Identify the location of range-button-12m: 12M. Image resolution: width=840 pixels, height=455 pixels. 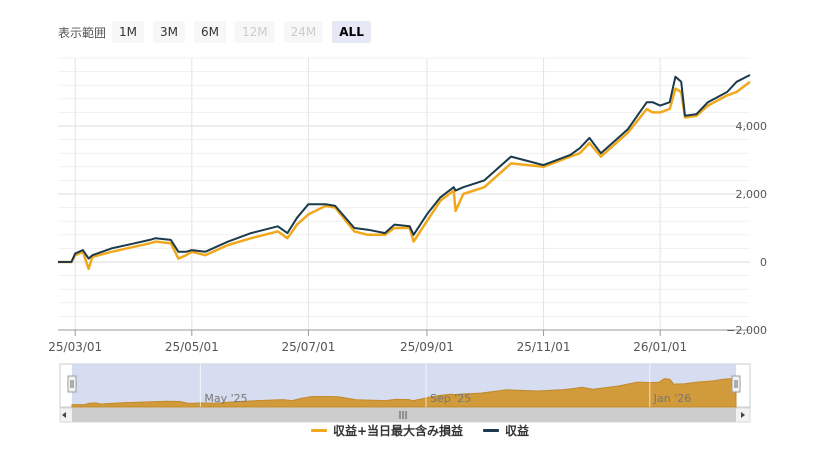
(255, 32).